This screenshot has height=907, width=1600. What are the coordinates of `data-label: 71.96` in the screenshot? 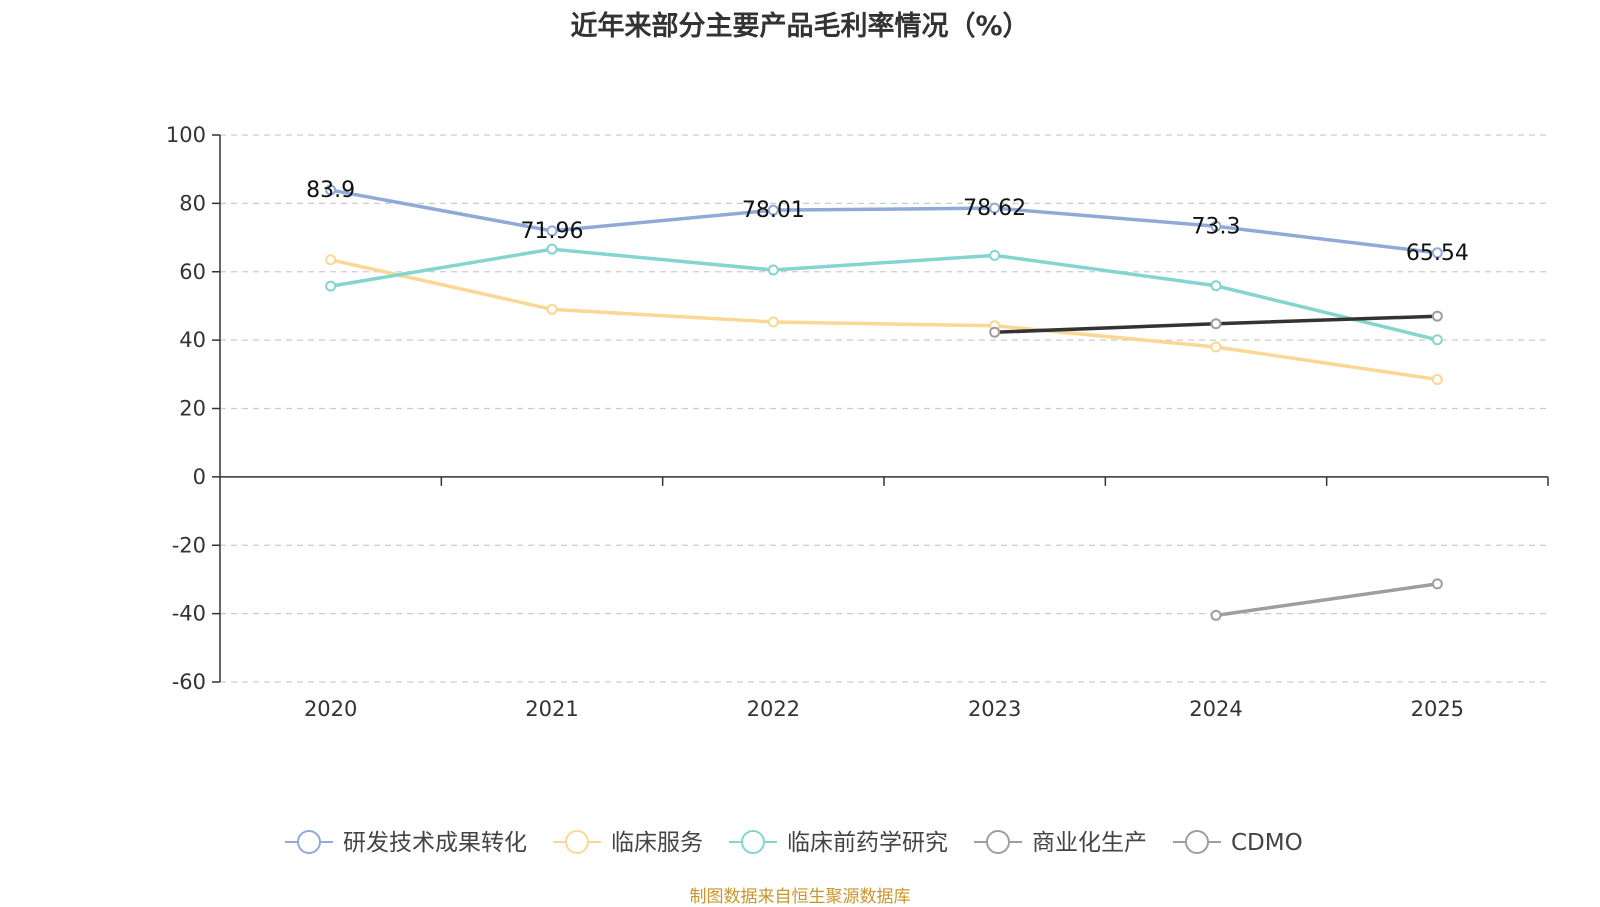 It's located at (552, 231).